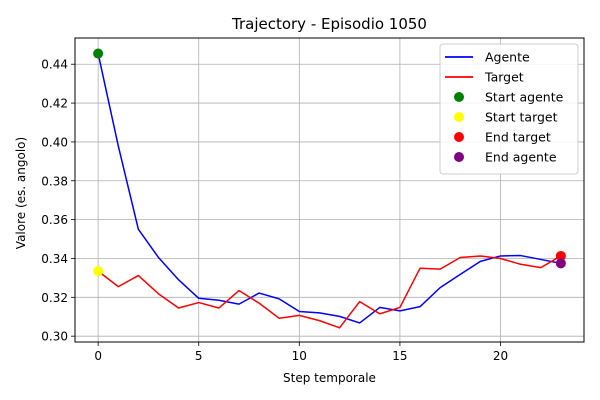 This screenshot has height=400, width=600. What do you see at coordinates (524, 97) in the screenshot?
I see `legend-label: Start agente` at bounding box center [524, 97].